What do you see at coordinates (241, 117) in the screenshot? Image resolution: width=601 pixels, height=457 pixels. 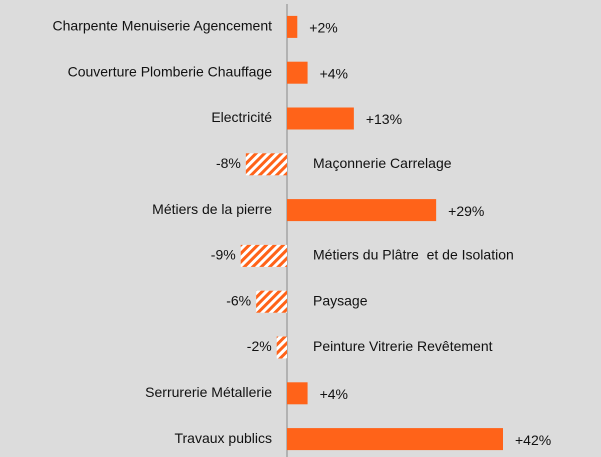 I see `category-label: Electricité` at bounding box center [241, 117].